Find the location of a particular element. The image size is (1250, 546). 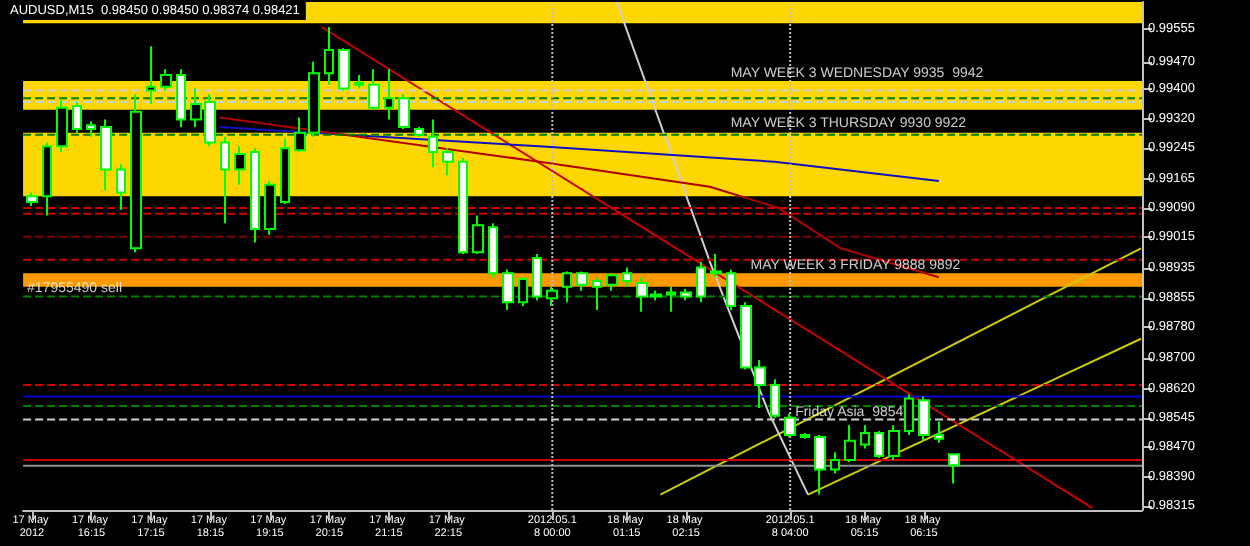

line-series is located at coordinates (579, 154).